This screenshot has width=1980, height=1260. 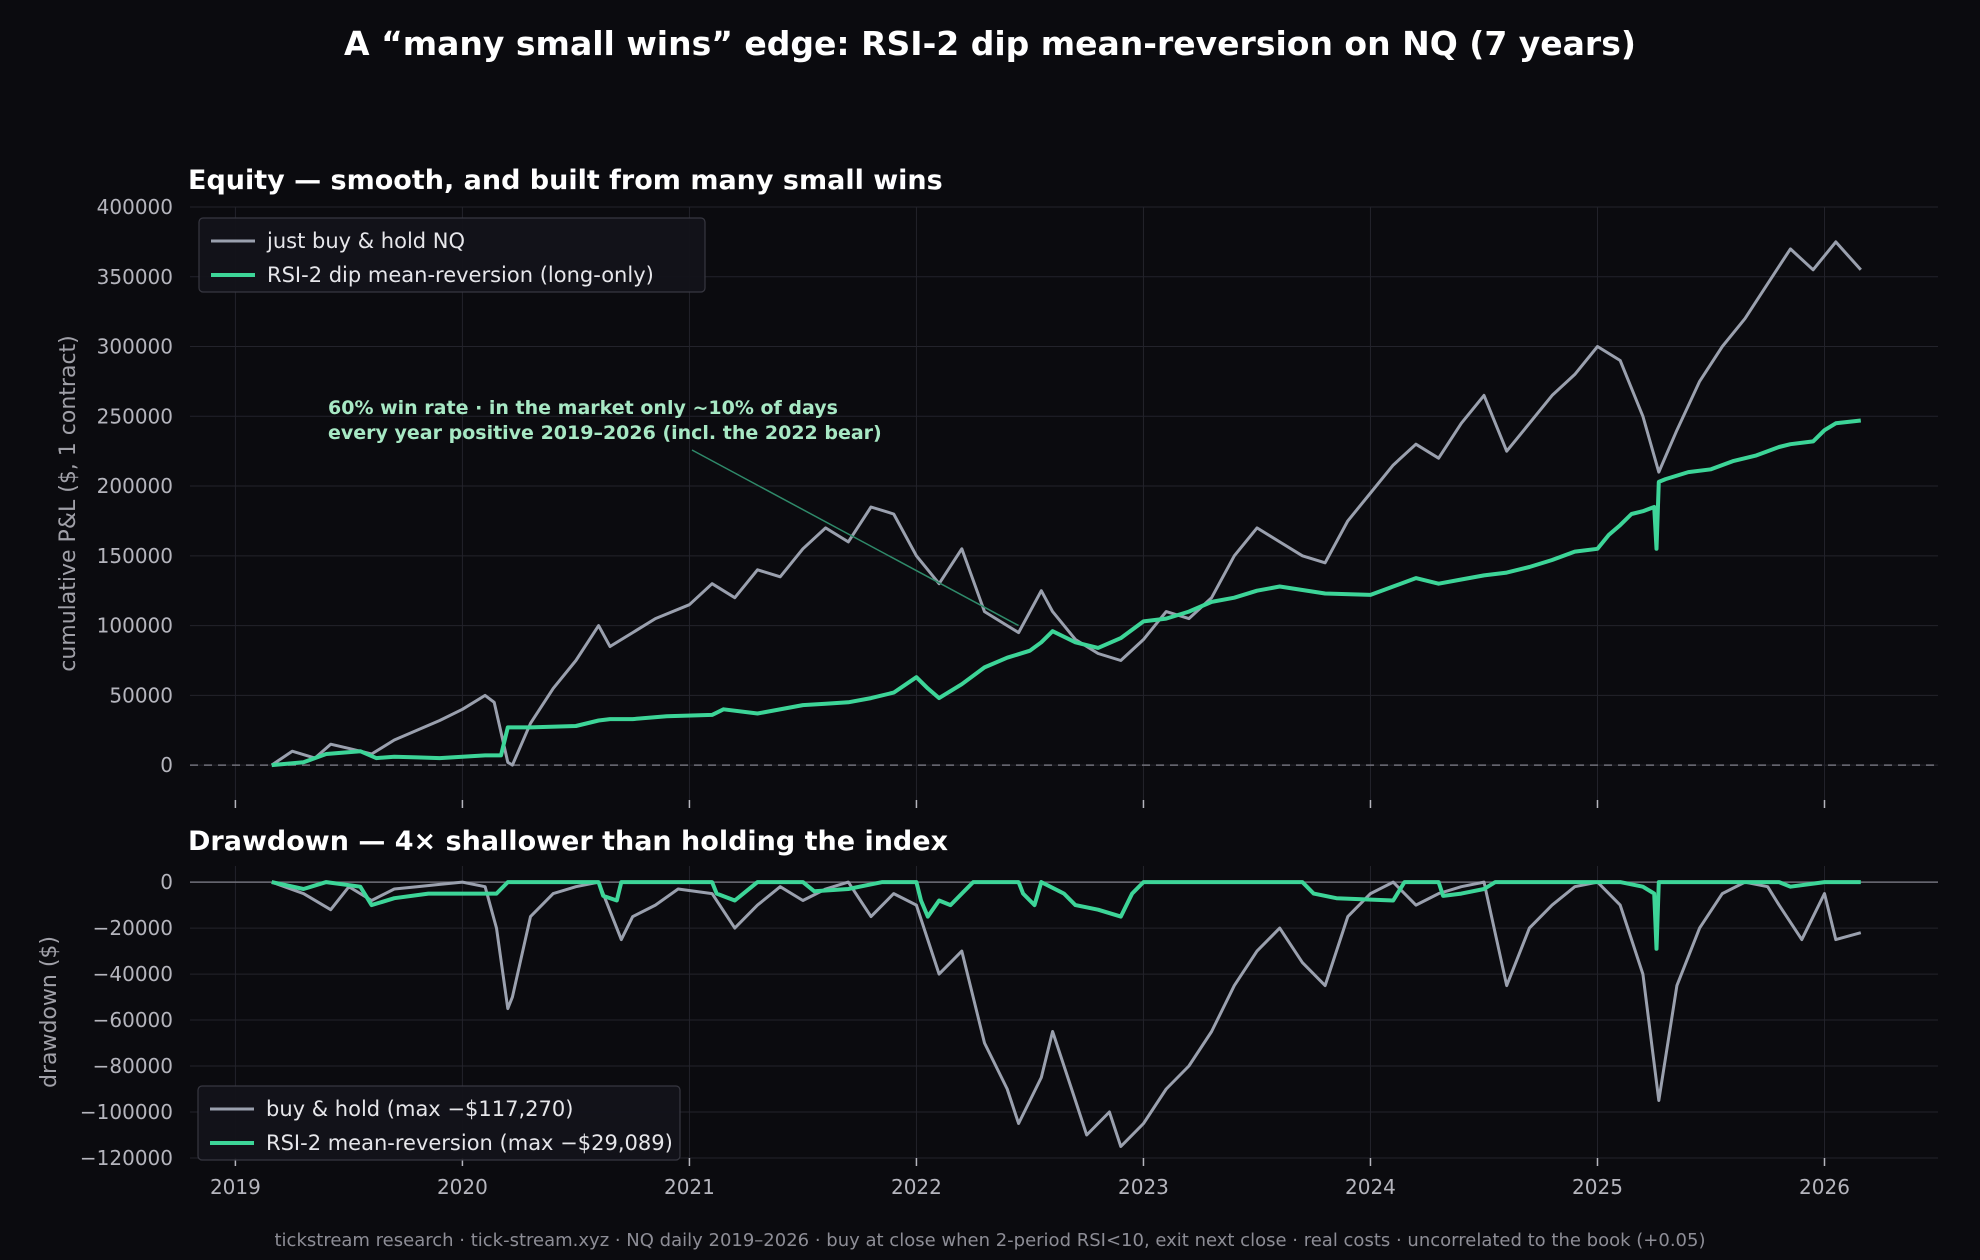 I want to click on y-tick-label: 250000, so click(x=135, y=416).